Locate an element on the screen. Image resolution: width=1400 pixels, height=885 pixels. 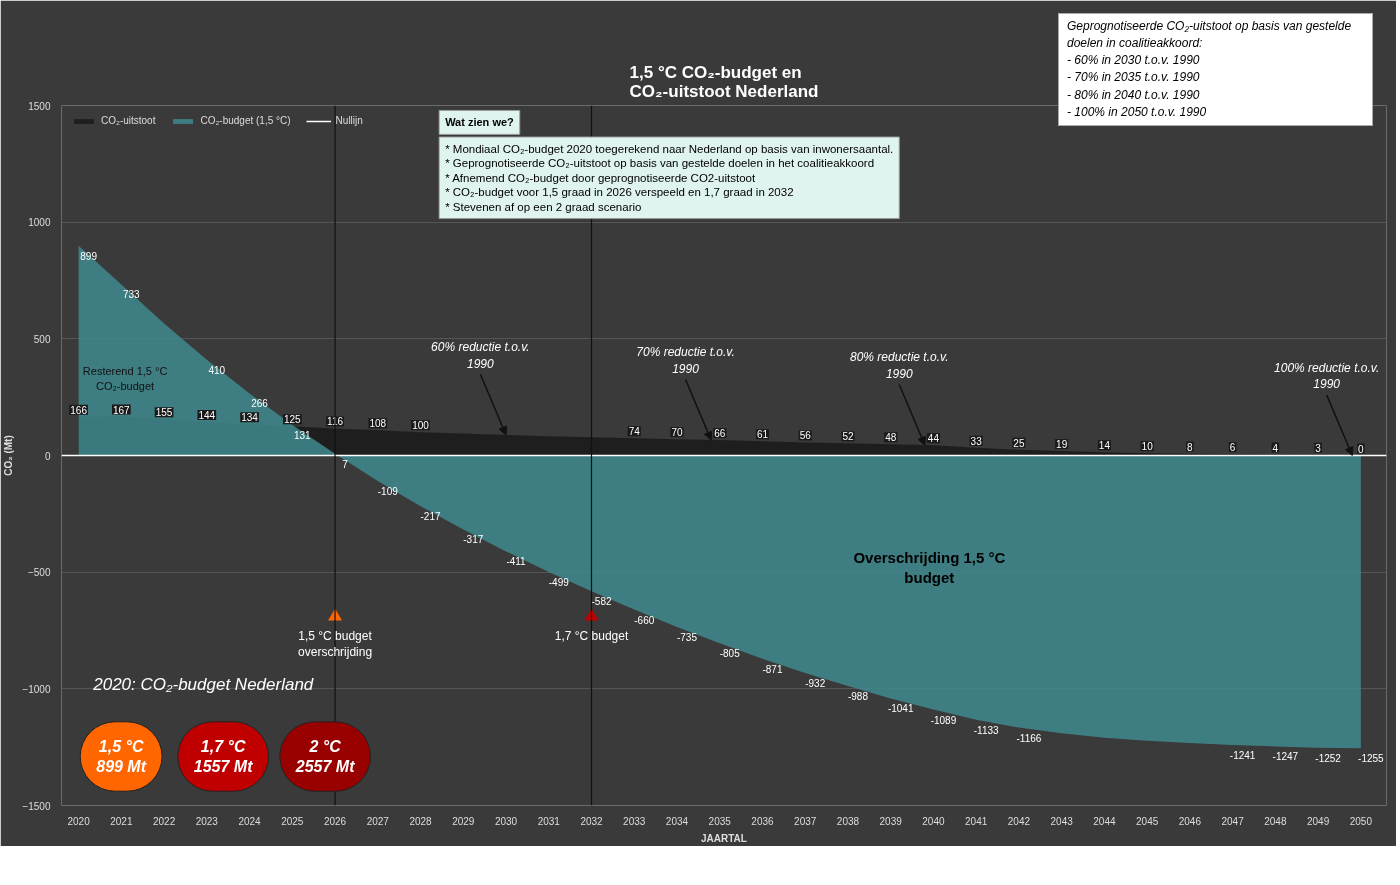
x-tick-label: 2050 is located at coordinates (1361, 821).